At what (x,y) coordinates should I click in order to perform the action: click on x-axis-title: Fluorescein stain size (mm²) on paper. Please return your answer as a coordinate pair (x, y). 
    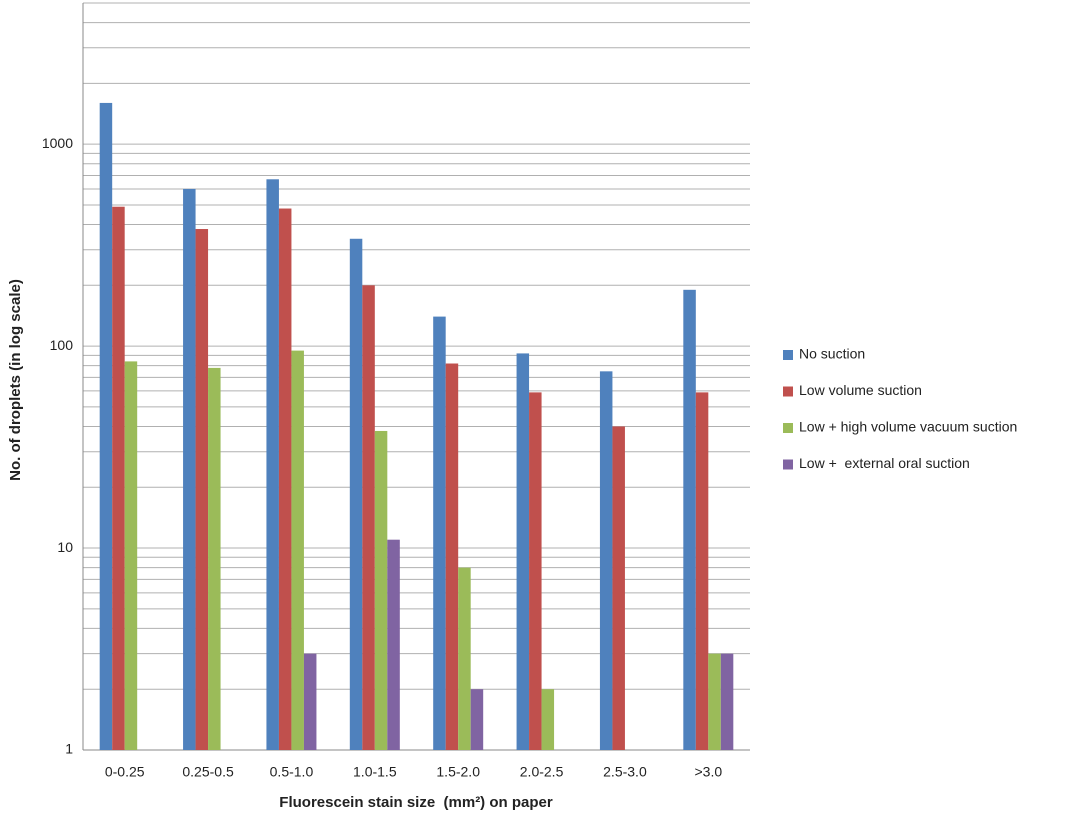
    Looking at the image, I should click on (416, 802).